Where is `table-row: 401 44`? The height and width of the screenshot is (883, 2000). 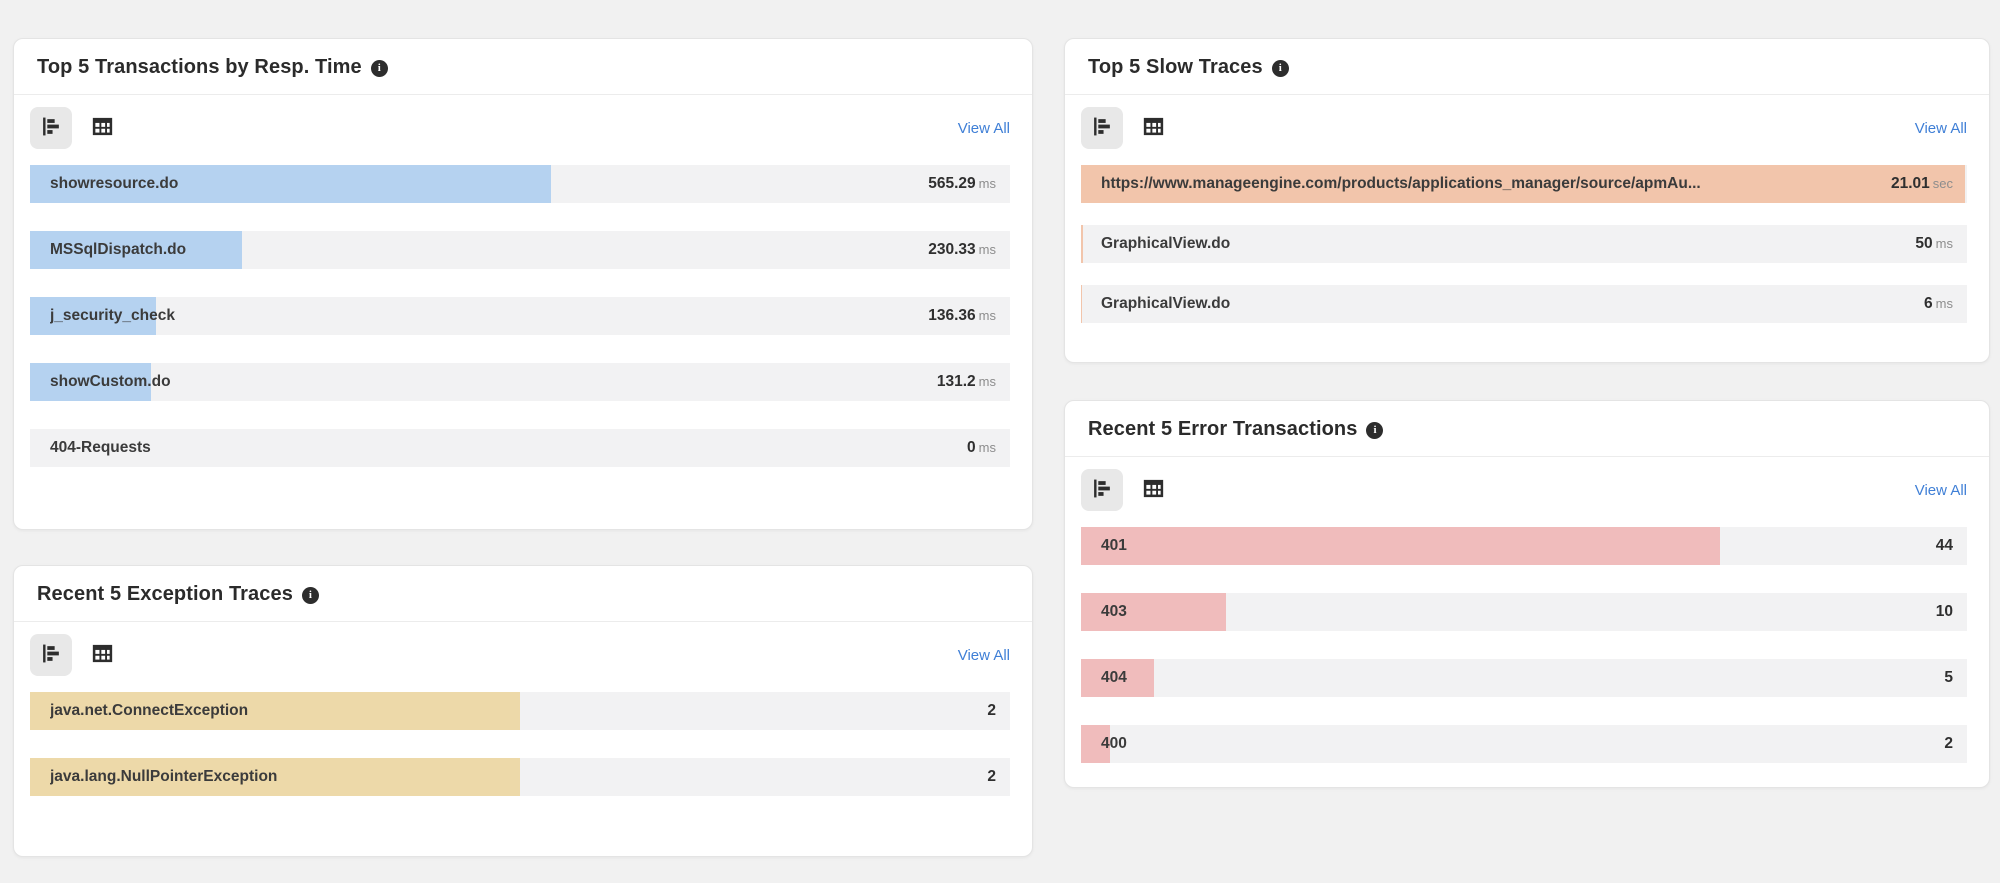 table-row: 401 44 is located at coordinates (1524, 546).